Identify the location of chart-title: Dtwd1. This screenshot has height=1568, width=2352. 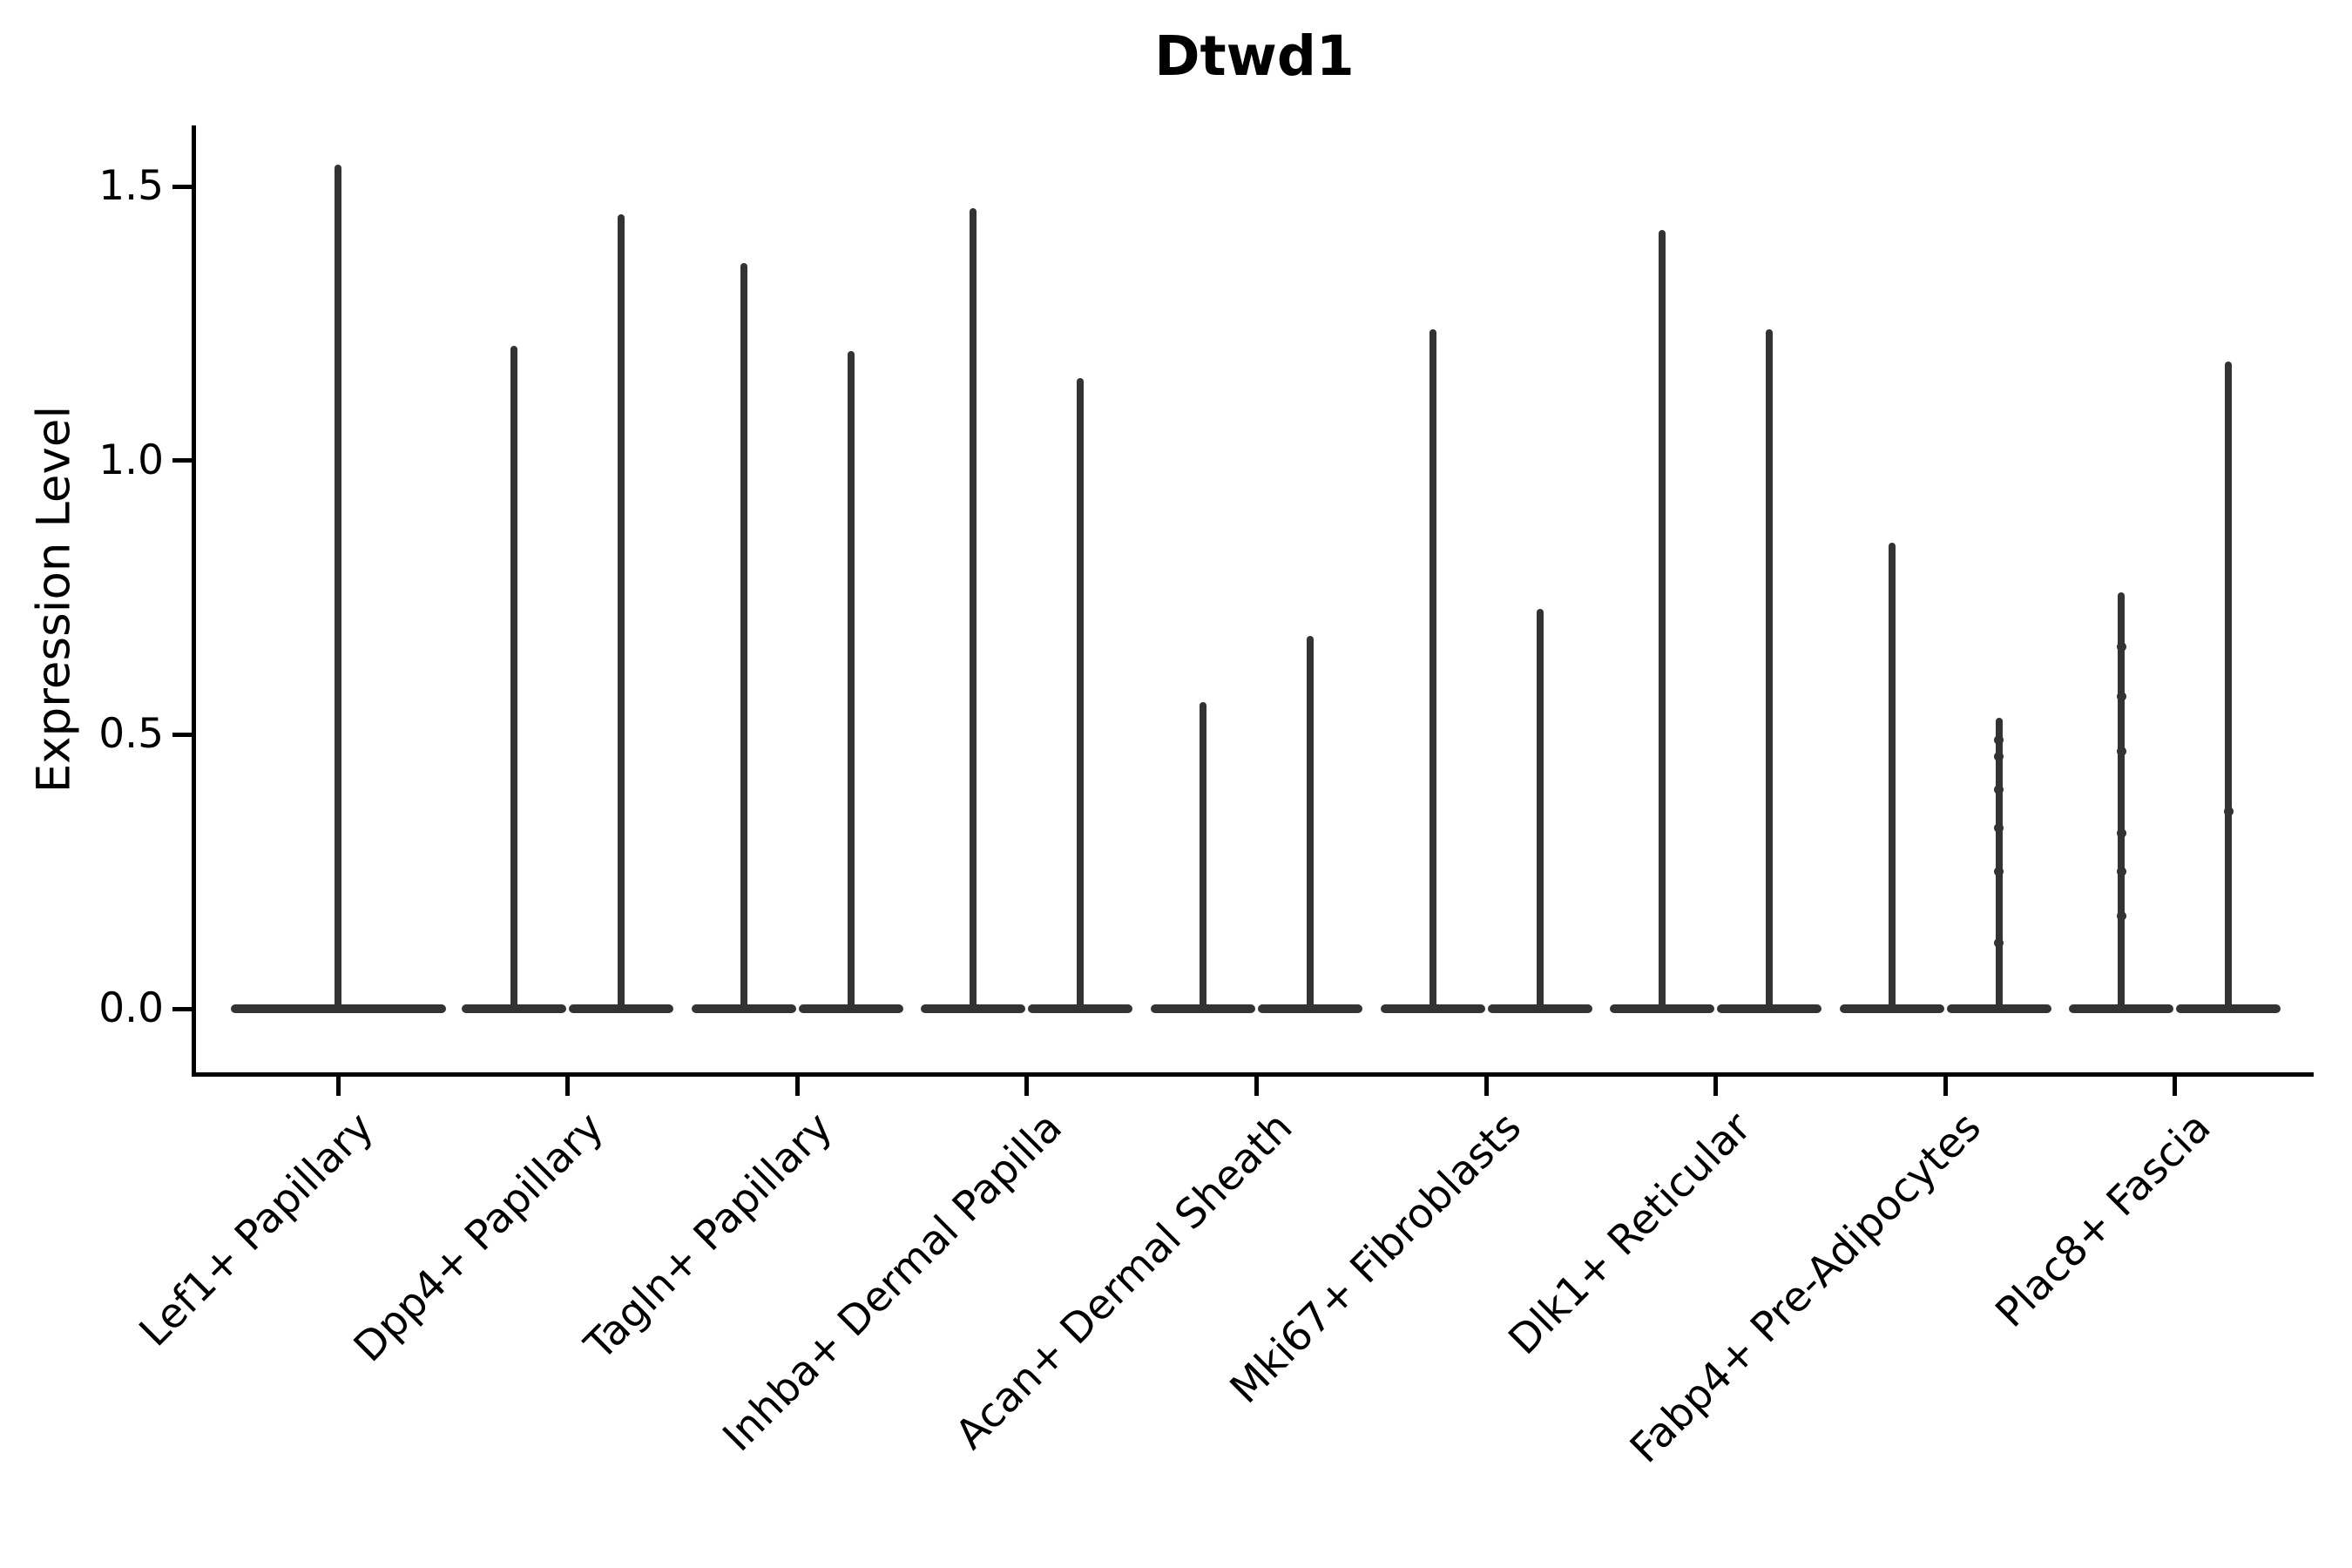
(1254, 56).